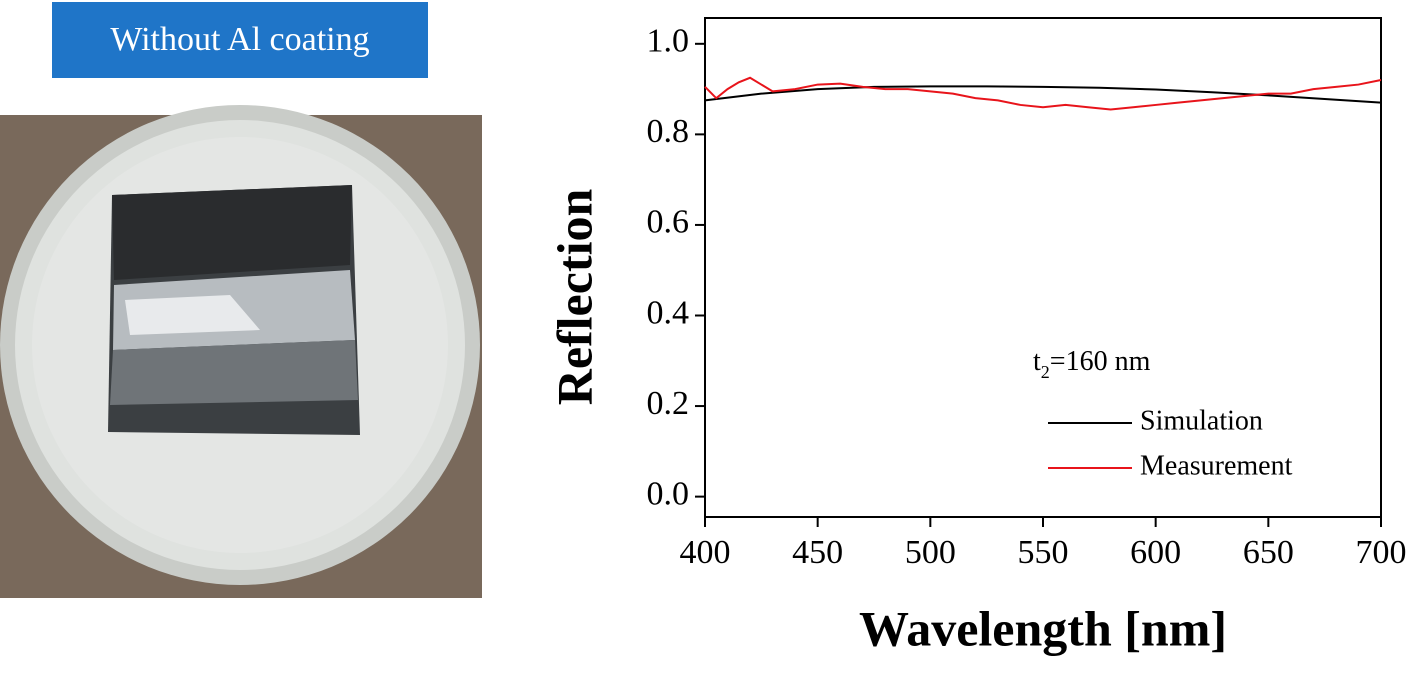 This screenshot has width=1418, height=674. I want to click on legend-label: Simulation, so click(1201, 420).